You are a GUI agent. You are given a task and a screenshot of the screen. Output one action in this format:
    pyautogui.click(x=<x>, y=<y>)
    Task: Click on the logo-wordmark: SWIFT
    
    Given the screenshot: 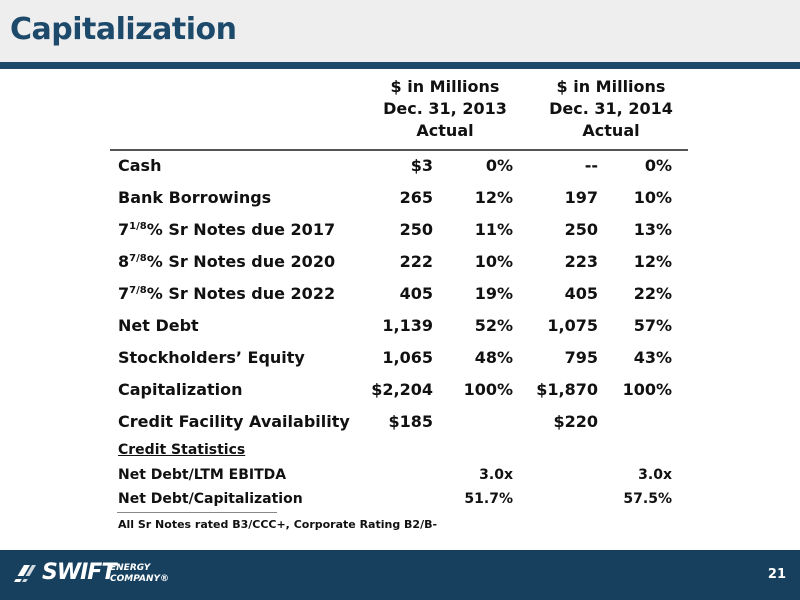 What is the action you would take?
    pyautogui.click(x=79, y=572)
    